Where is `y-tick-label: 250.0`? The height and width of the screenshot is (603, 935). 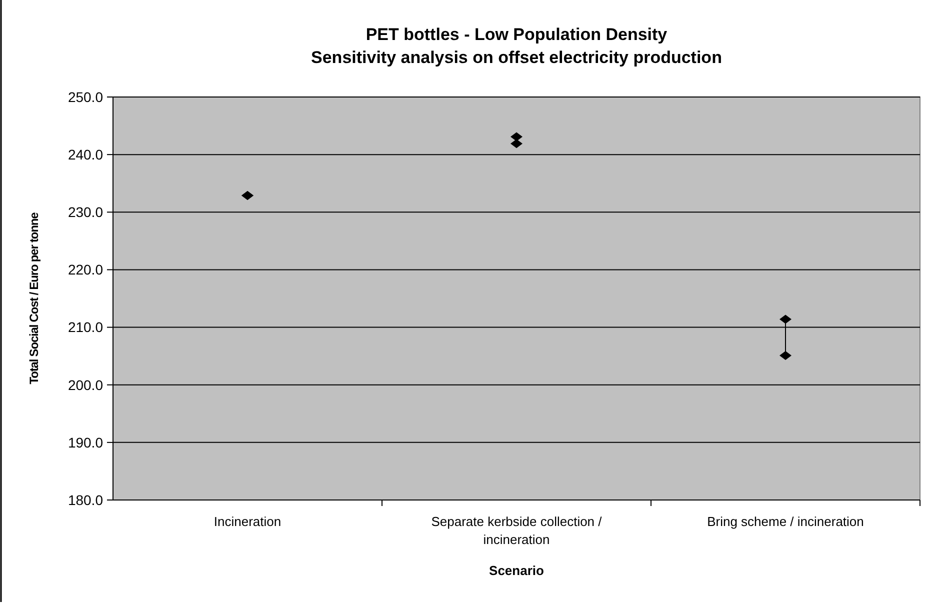 y-tick-label: 250.0 is located at coordinates (86, 96).